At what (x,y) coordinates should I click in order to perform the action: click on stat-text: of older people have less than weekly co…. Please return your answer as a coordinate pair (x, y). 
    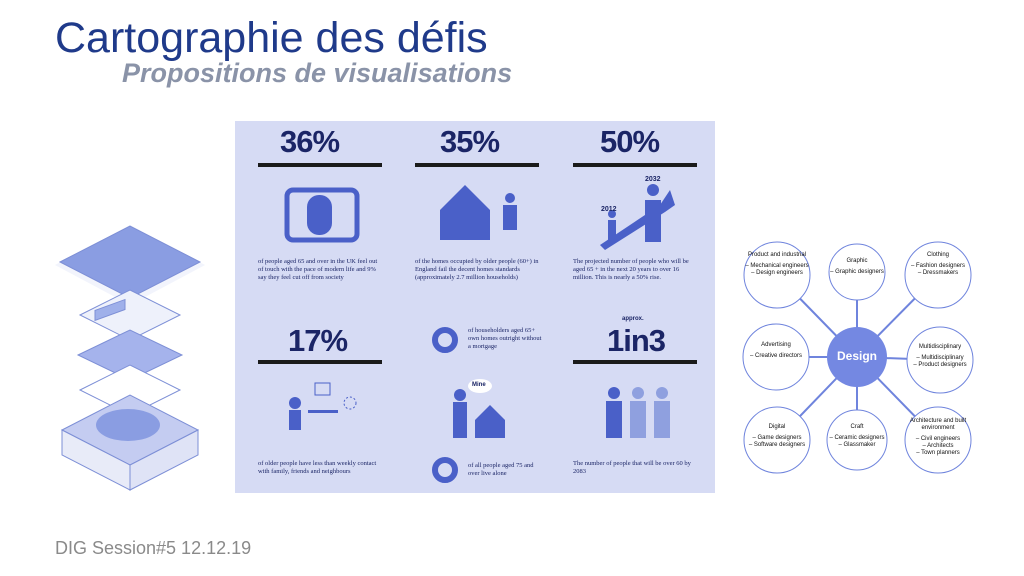
    Looking at the image, I should click on (317, 467).